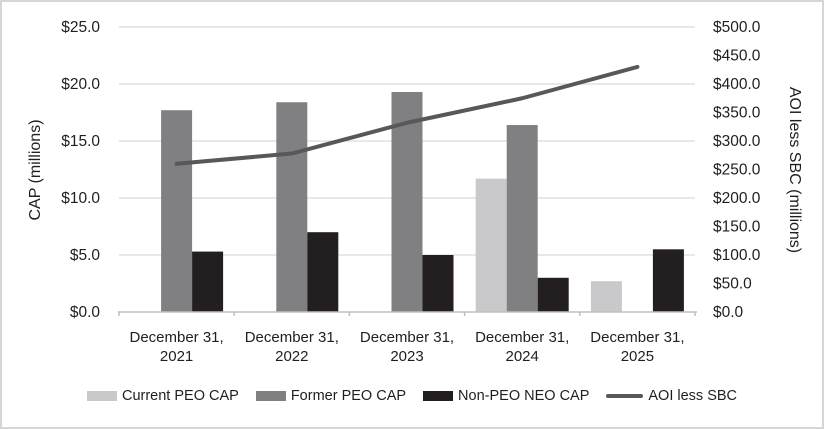 This screenshot has height=429, width=824. What do you see at coordinates (794, 170) in the screenshot?
I see `right-axis-title: AOI less SBC (millions)` at bounding box center [794, 170].